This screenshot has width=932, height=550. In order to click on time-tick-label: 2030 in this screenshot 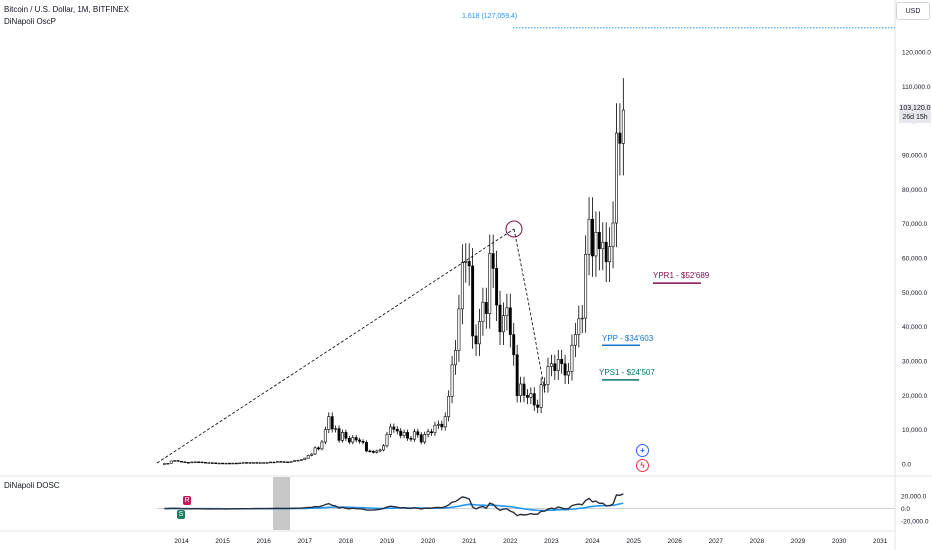, I will do `click(839, 541)`.